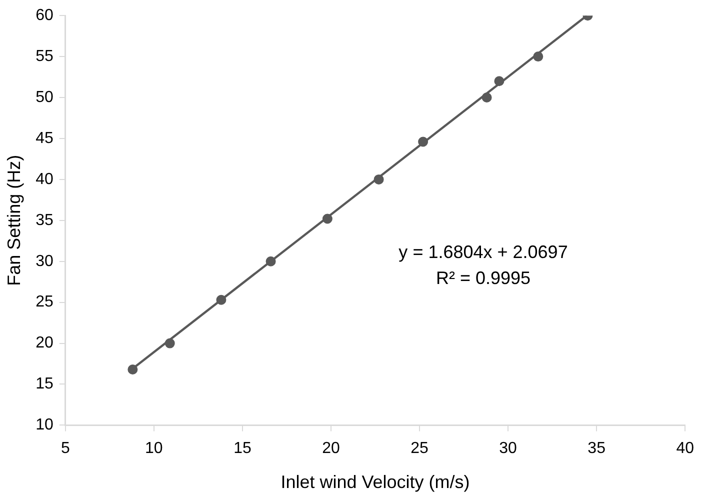 The height and width of the screenshot is (502, 702). I want to click on x-tick-label: 15, so click(243, 449).